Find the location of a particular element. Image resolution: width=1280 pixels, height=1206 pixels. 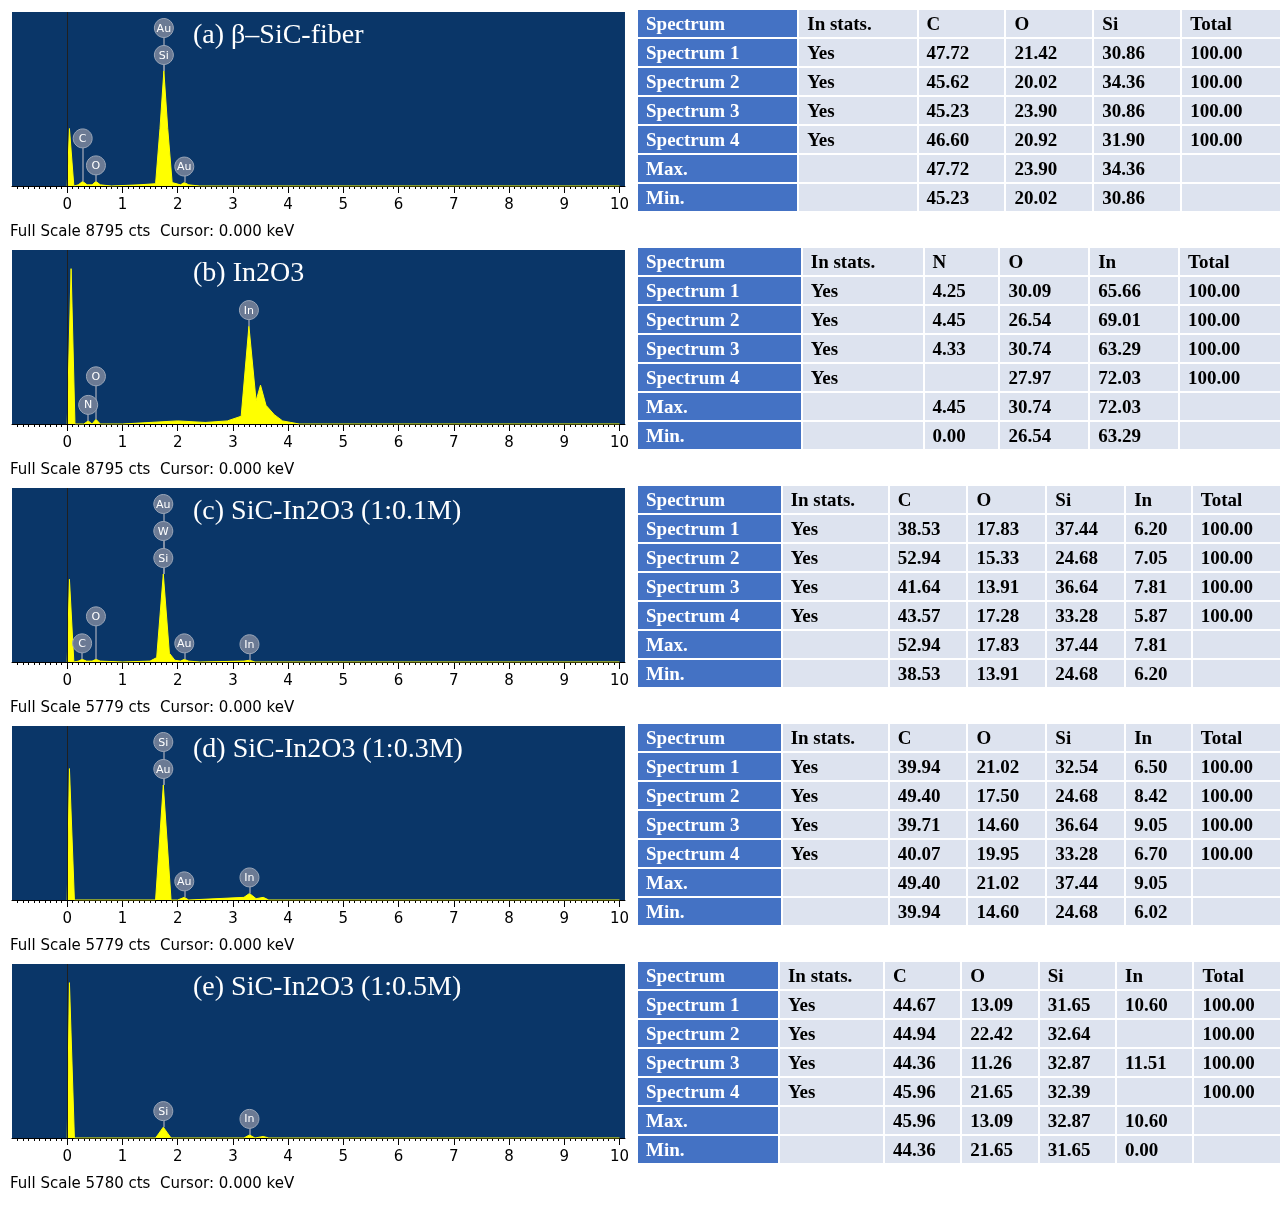

text: 4.25 is located at coordinates (949, 290).